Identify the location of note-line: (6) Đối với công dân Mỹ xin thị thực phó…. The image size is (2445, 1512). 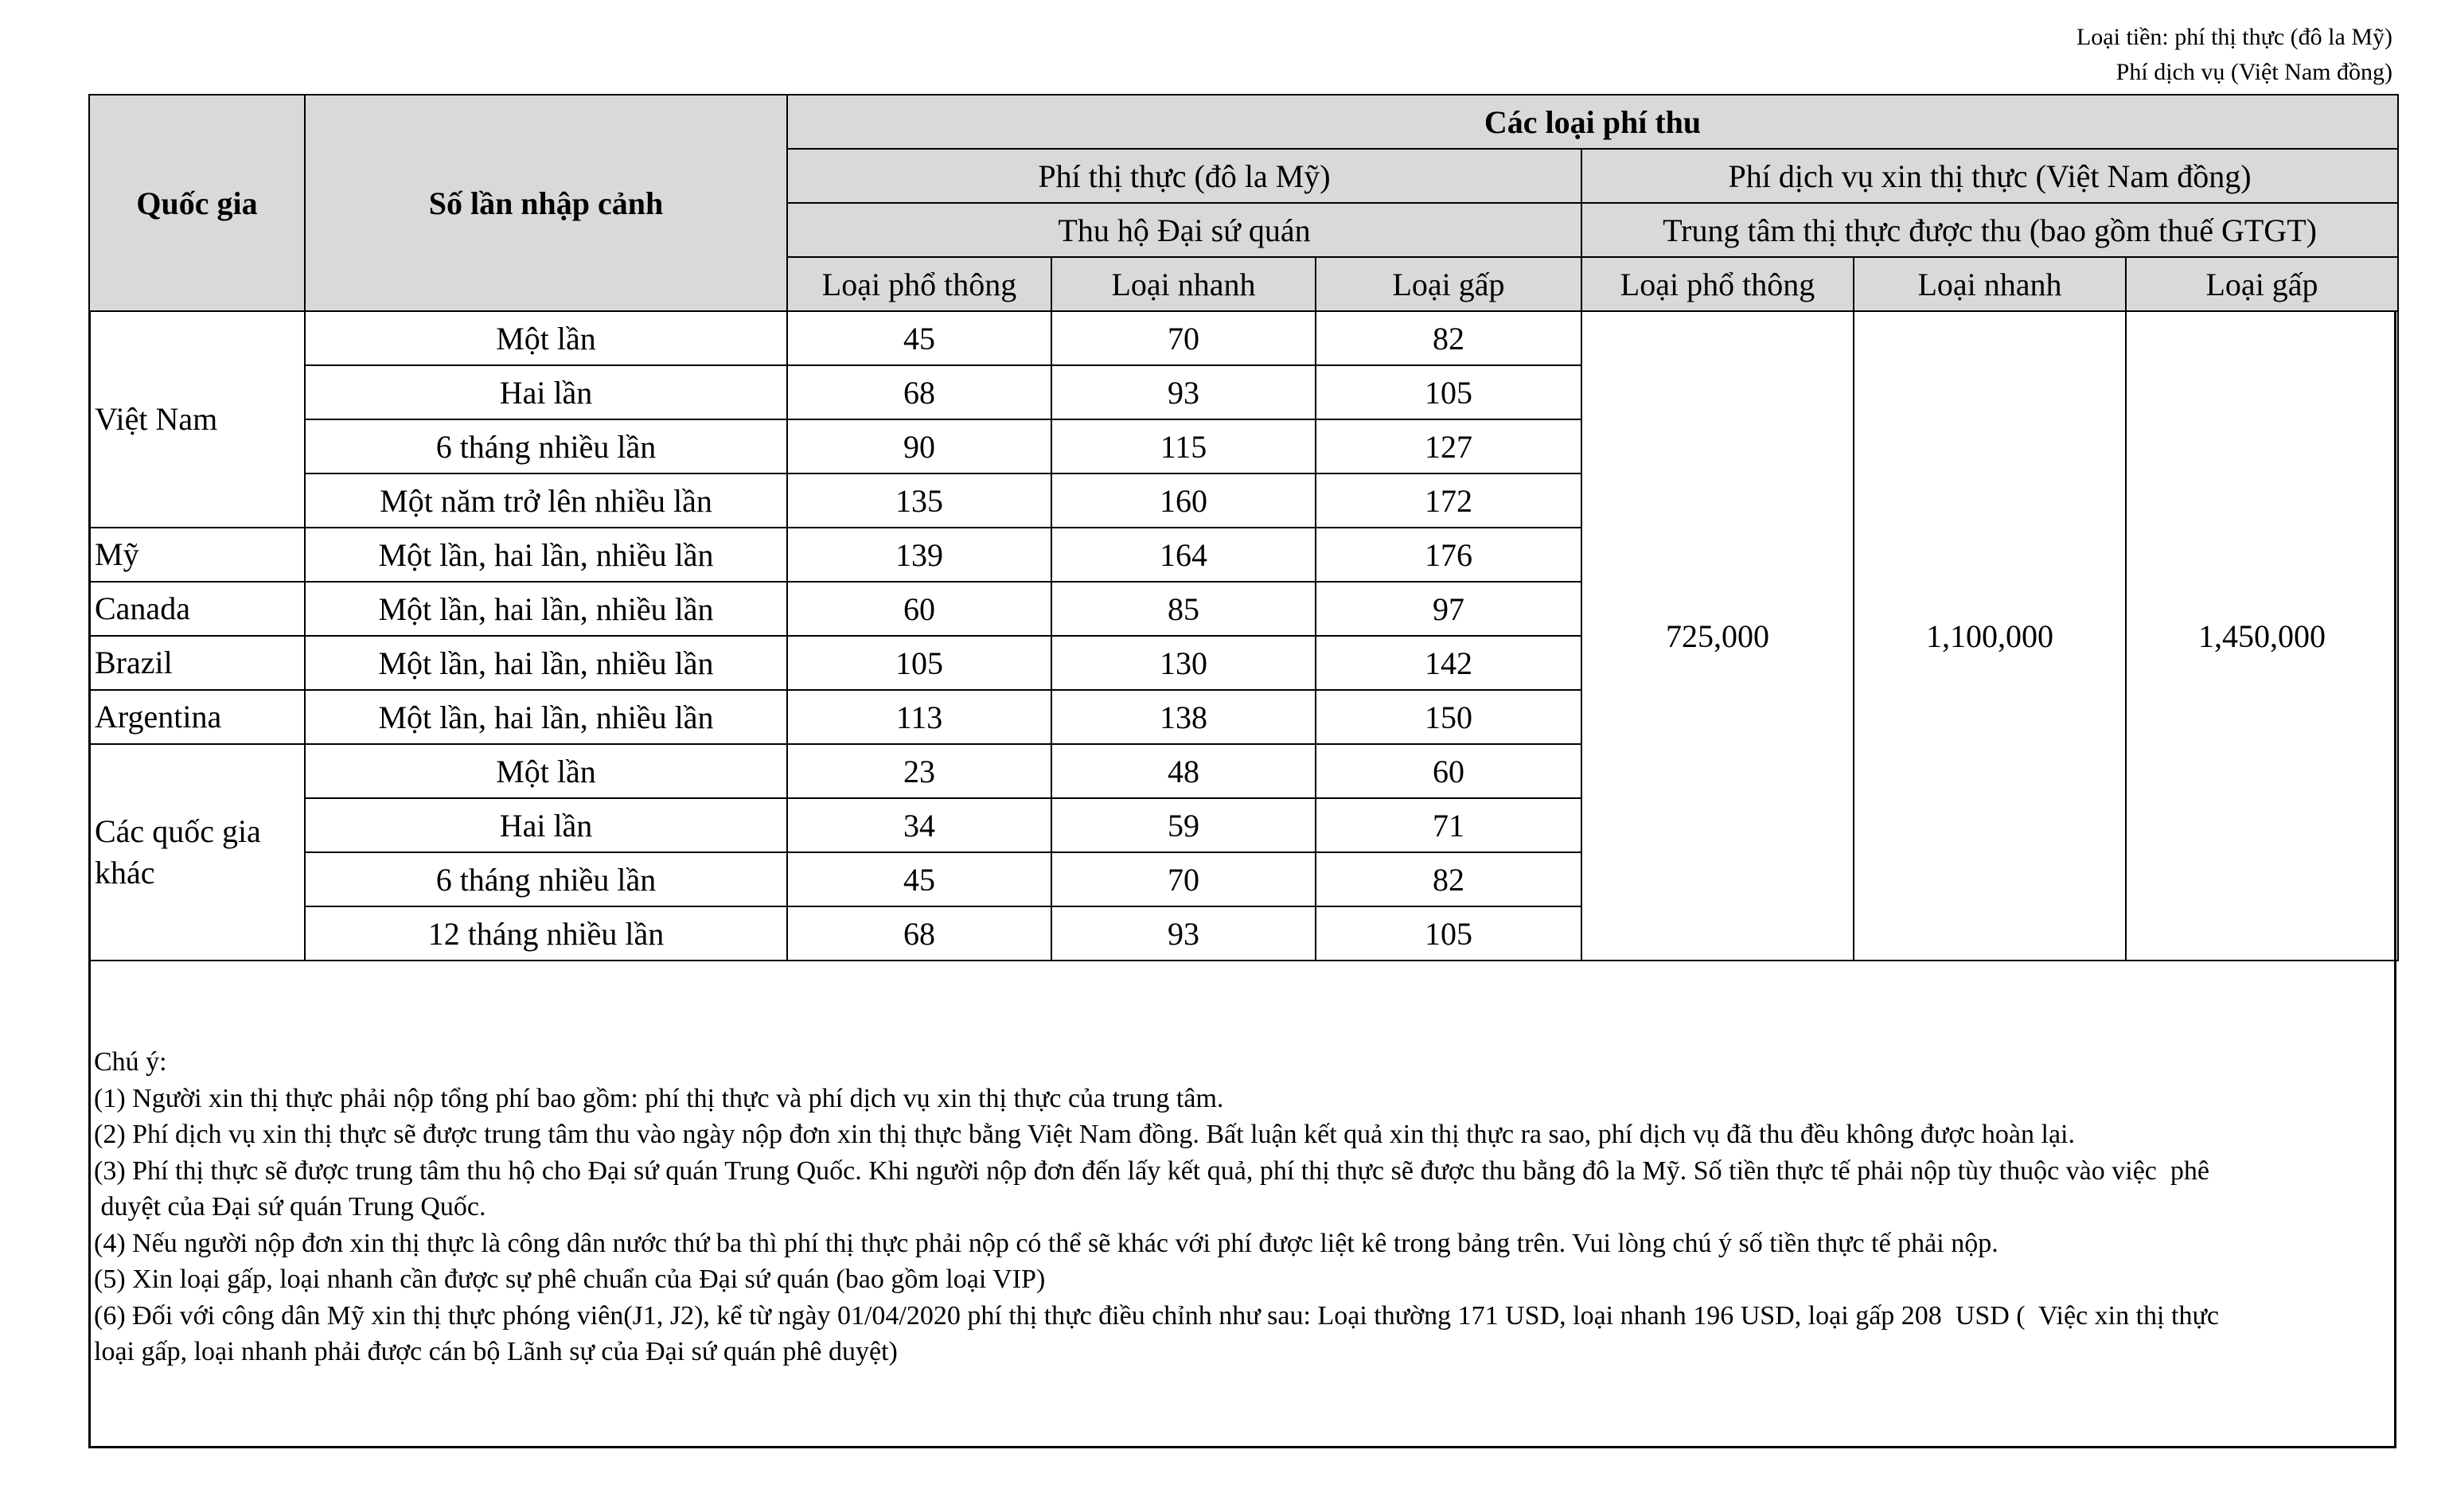
(1156, 1315).